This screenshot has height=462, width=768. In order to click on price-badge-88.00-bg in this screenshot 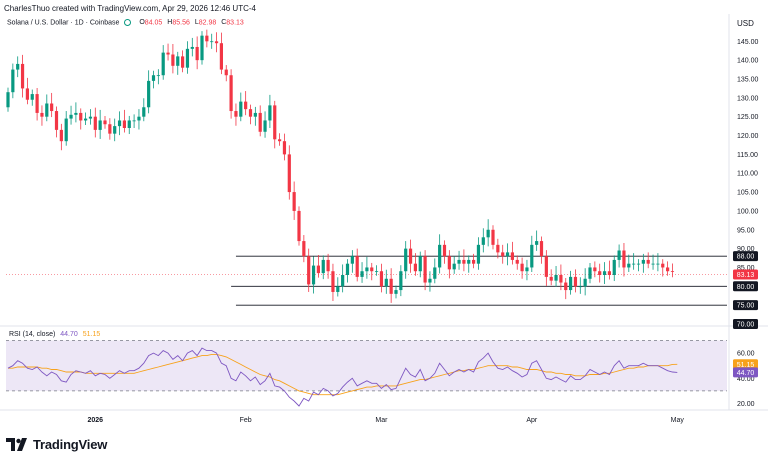, I will do `click(745, 256)`.